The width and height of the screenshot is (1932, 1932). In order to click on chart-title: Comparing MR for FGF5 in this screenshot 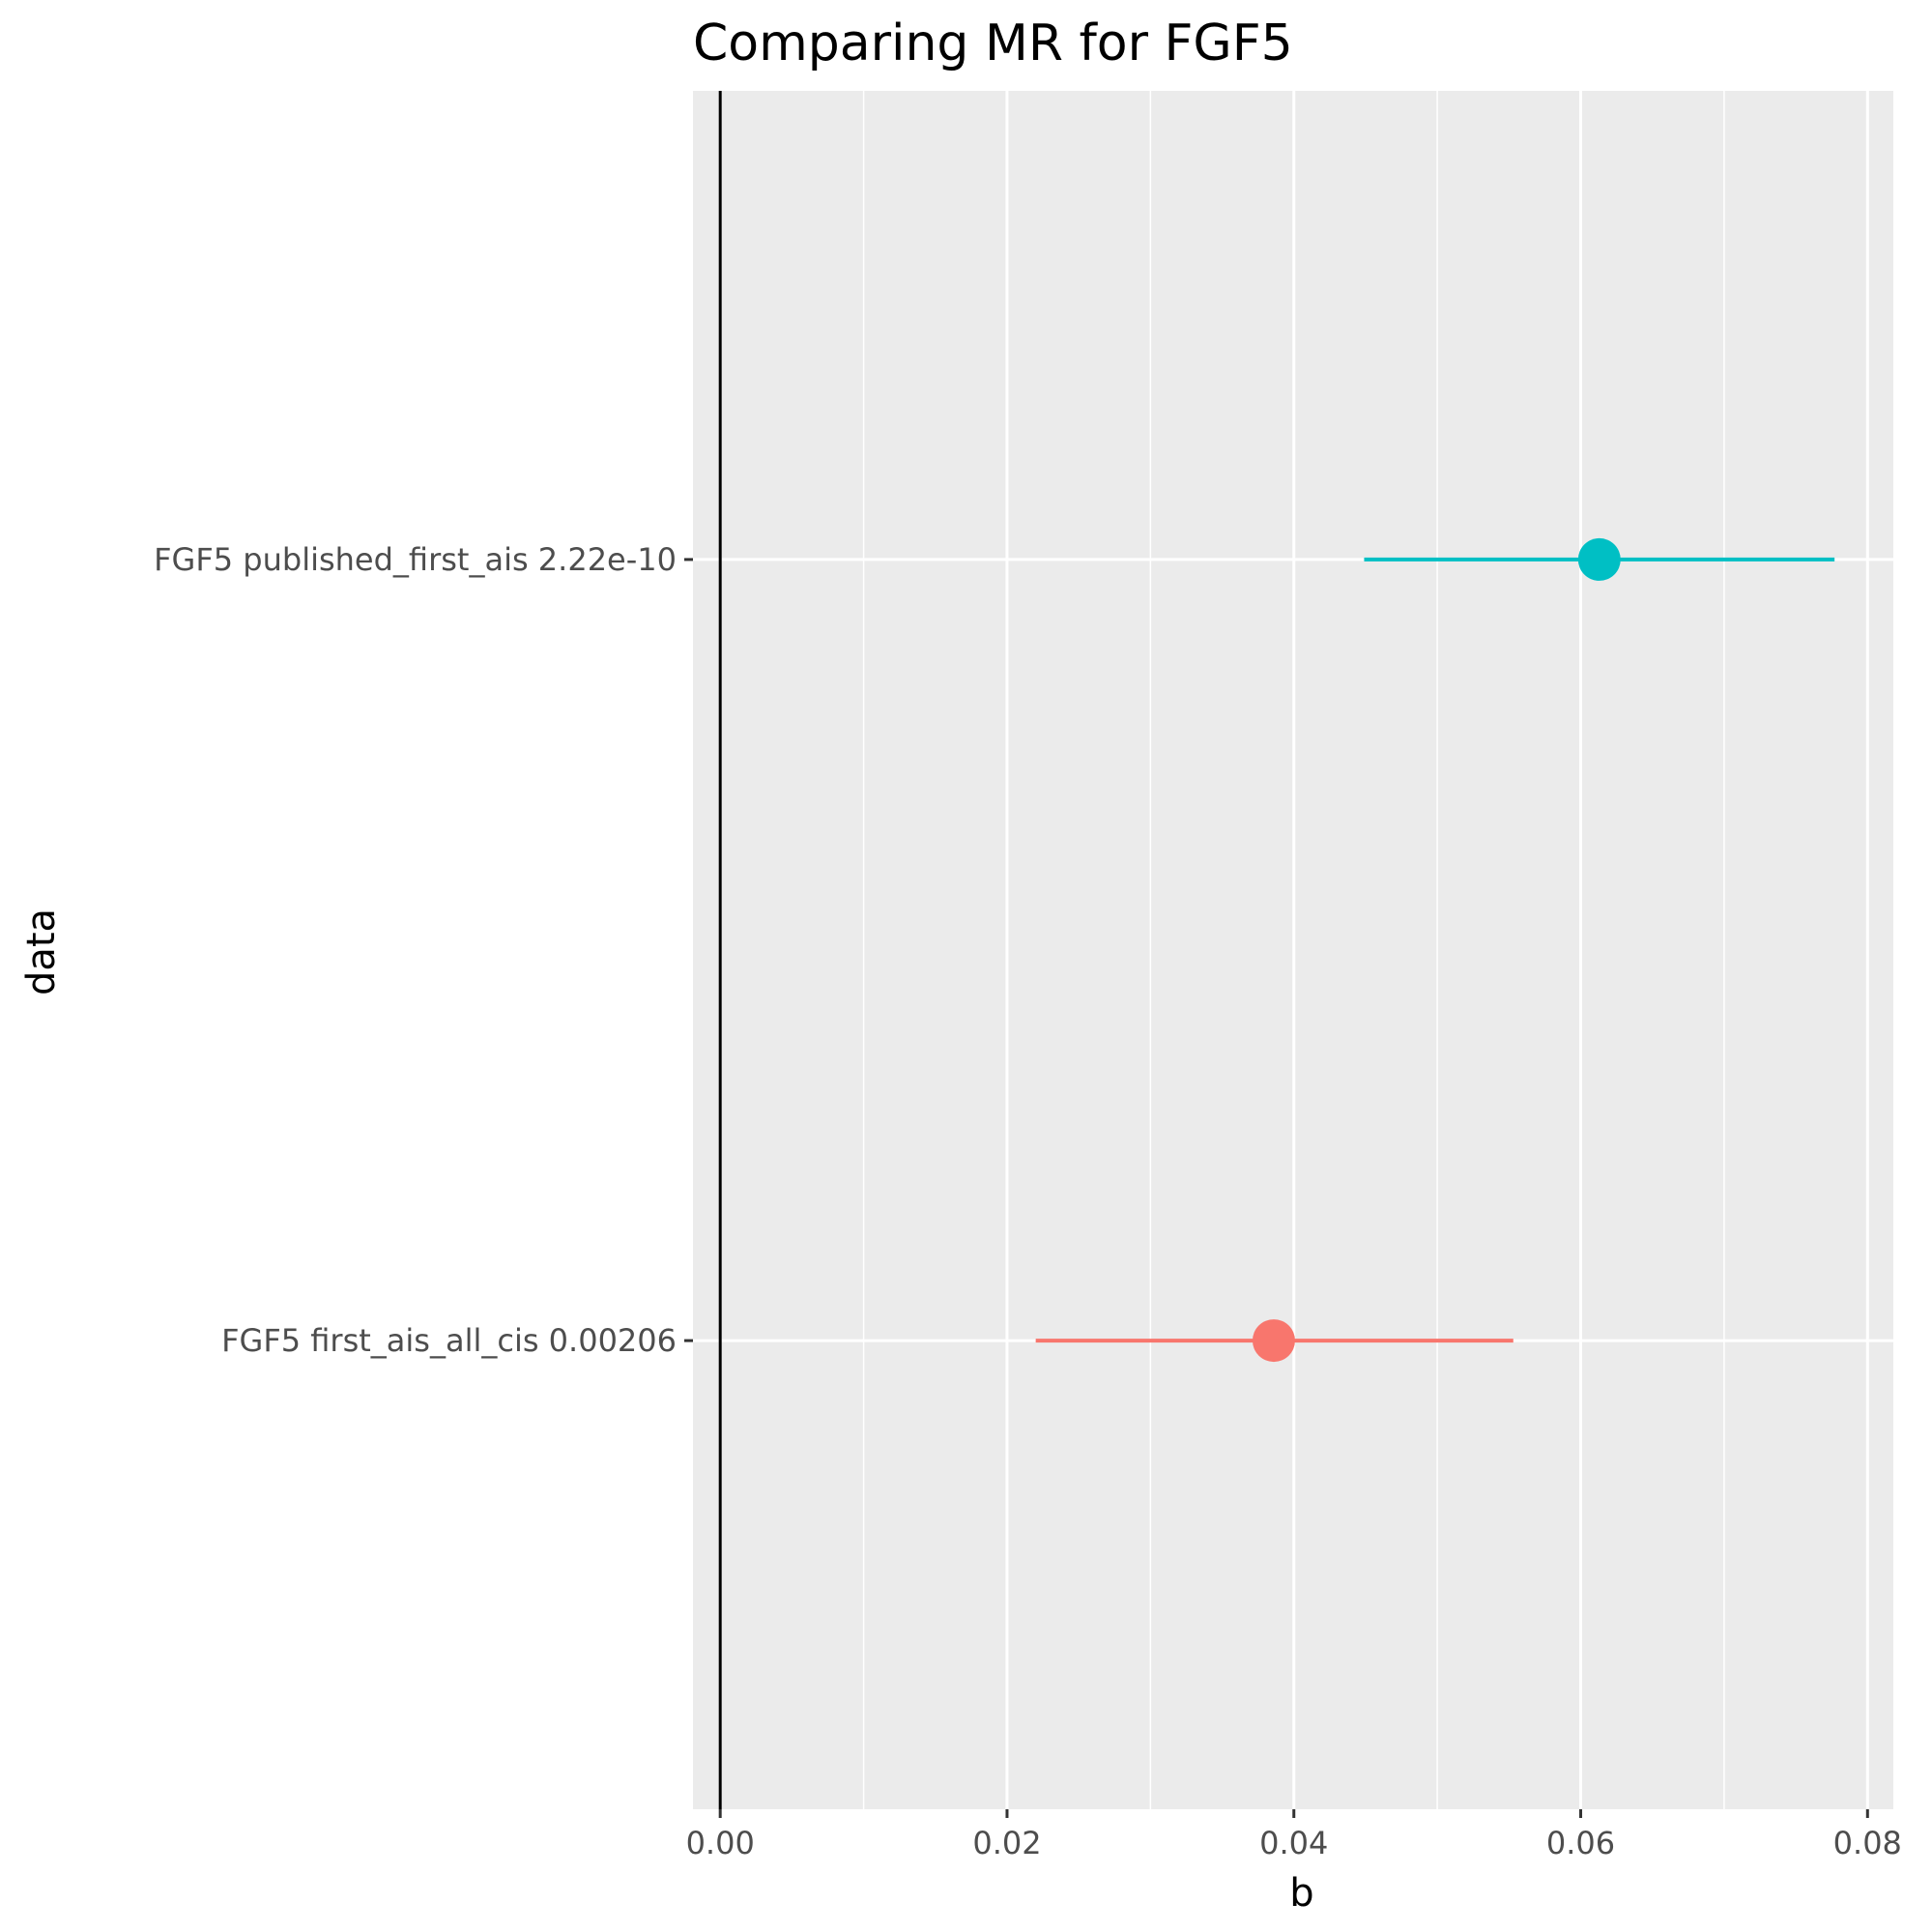, I will do `click(993, 43)`.